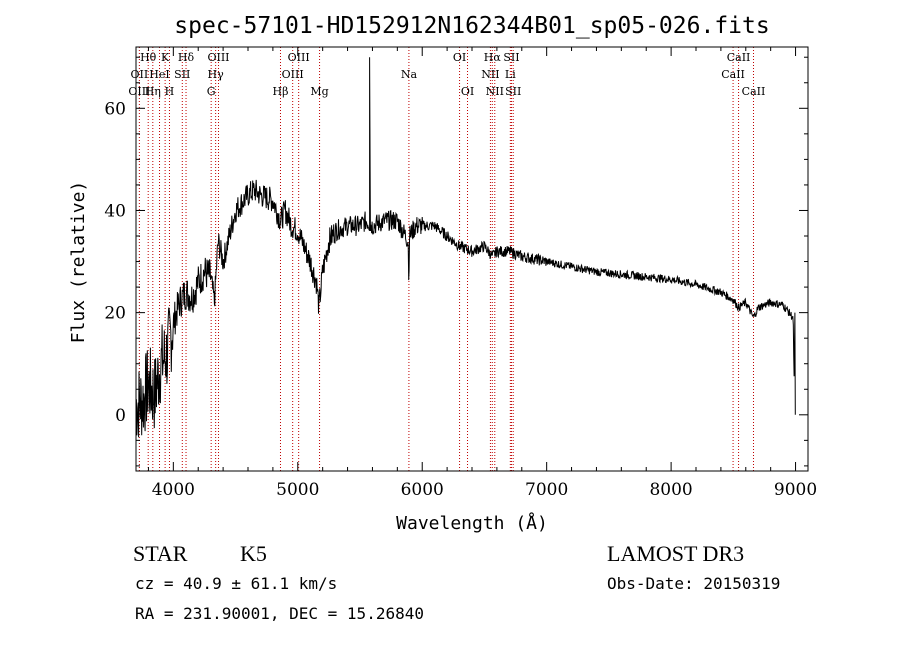 Image resolution: width=900 pixels, height=649 pixels. I want to click on coordinates: RA = 231.90001, DEC = 15.26840, so click(279, 613).